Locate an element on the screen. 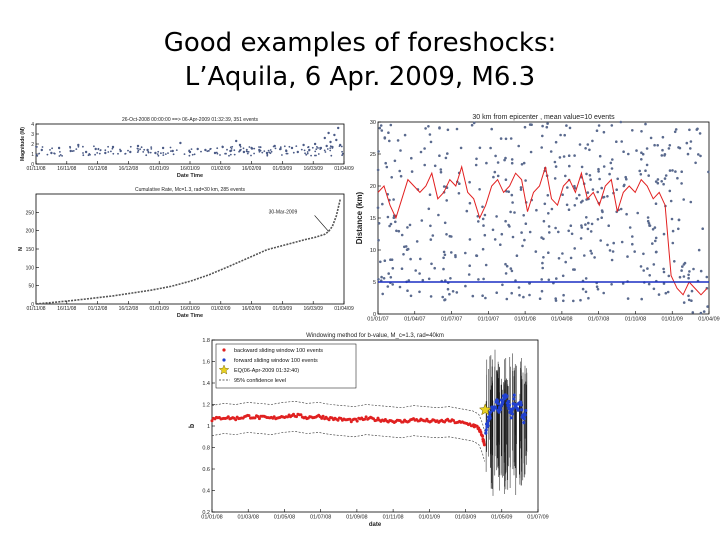  magnitude-panel-frame is located at coordinates (190, 144).